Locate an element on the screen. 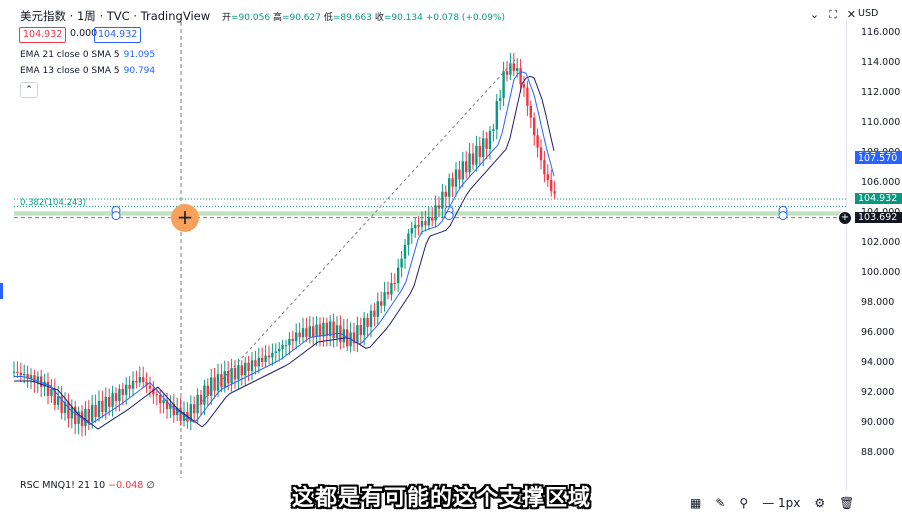 This screenshot has height=513, width=902. currency-selector: USD is located at coordinates (868, 13).